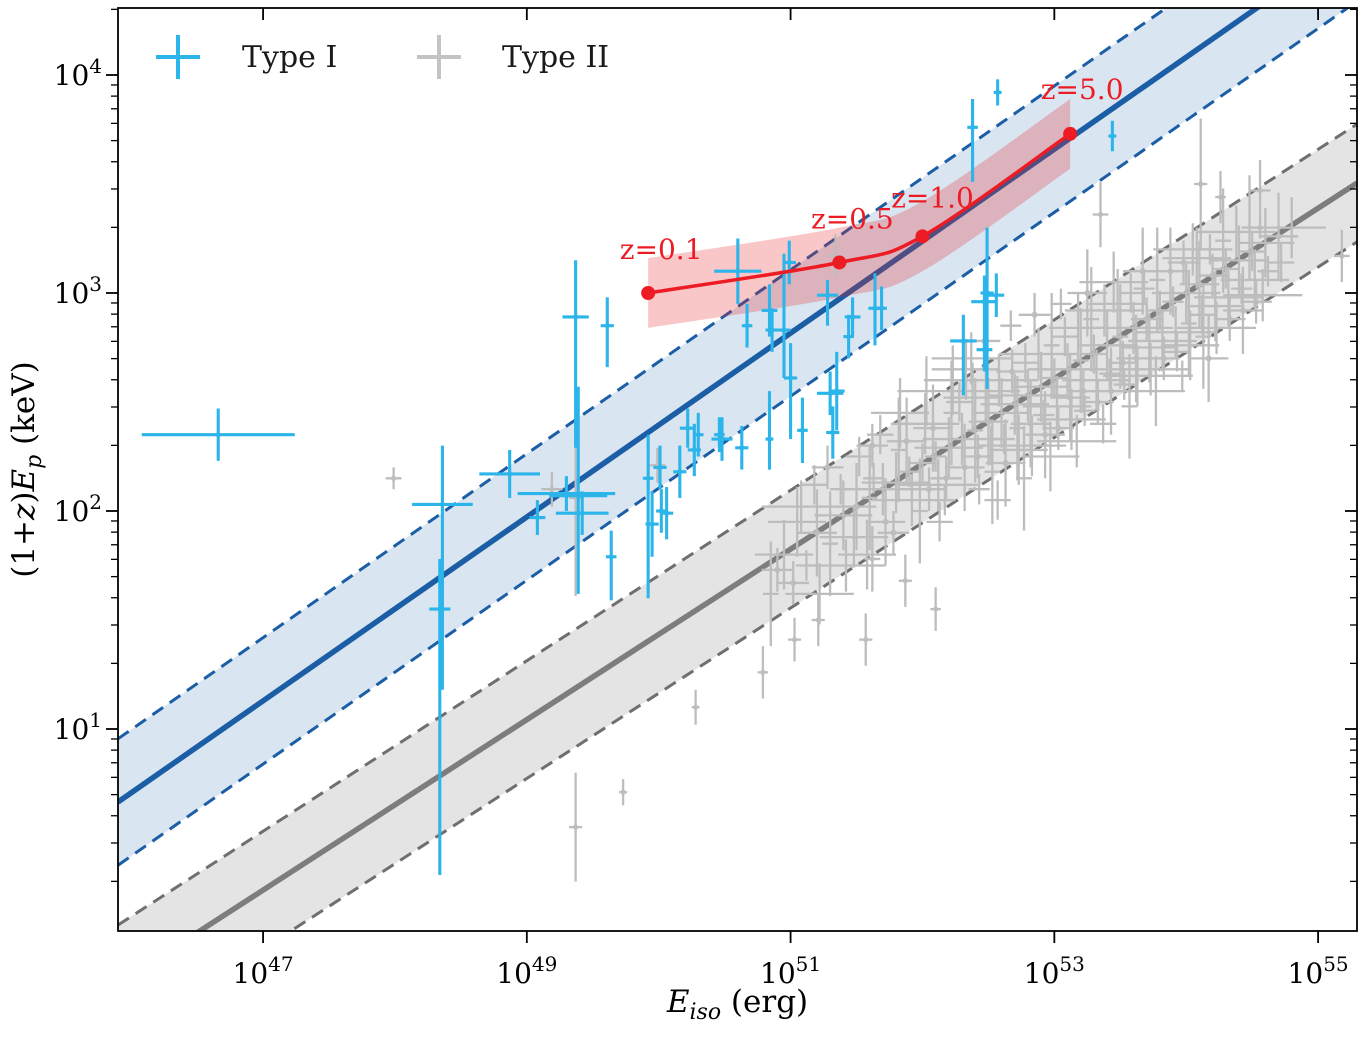  Describe the element at coordinates (78, 727) in the screenshot. I see `y-tick-label: 10¹` at that location.